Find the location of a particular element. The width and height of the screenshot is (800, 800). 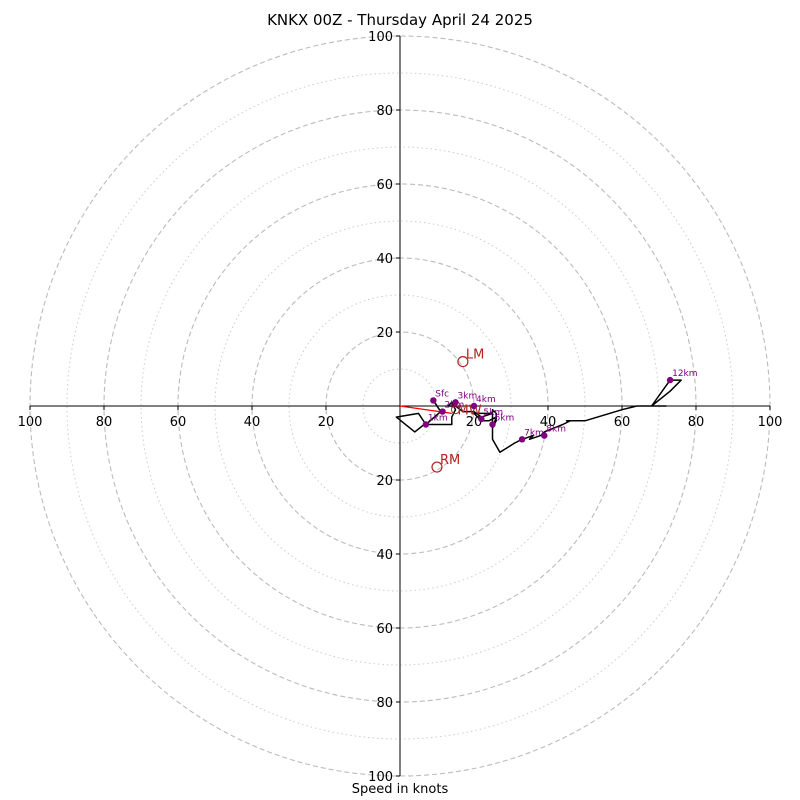

height-label-8km: 8km is located at coordinates (556, 430).